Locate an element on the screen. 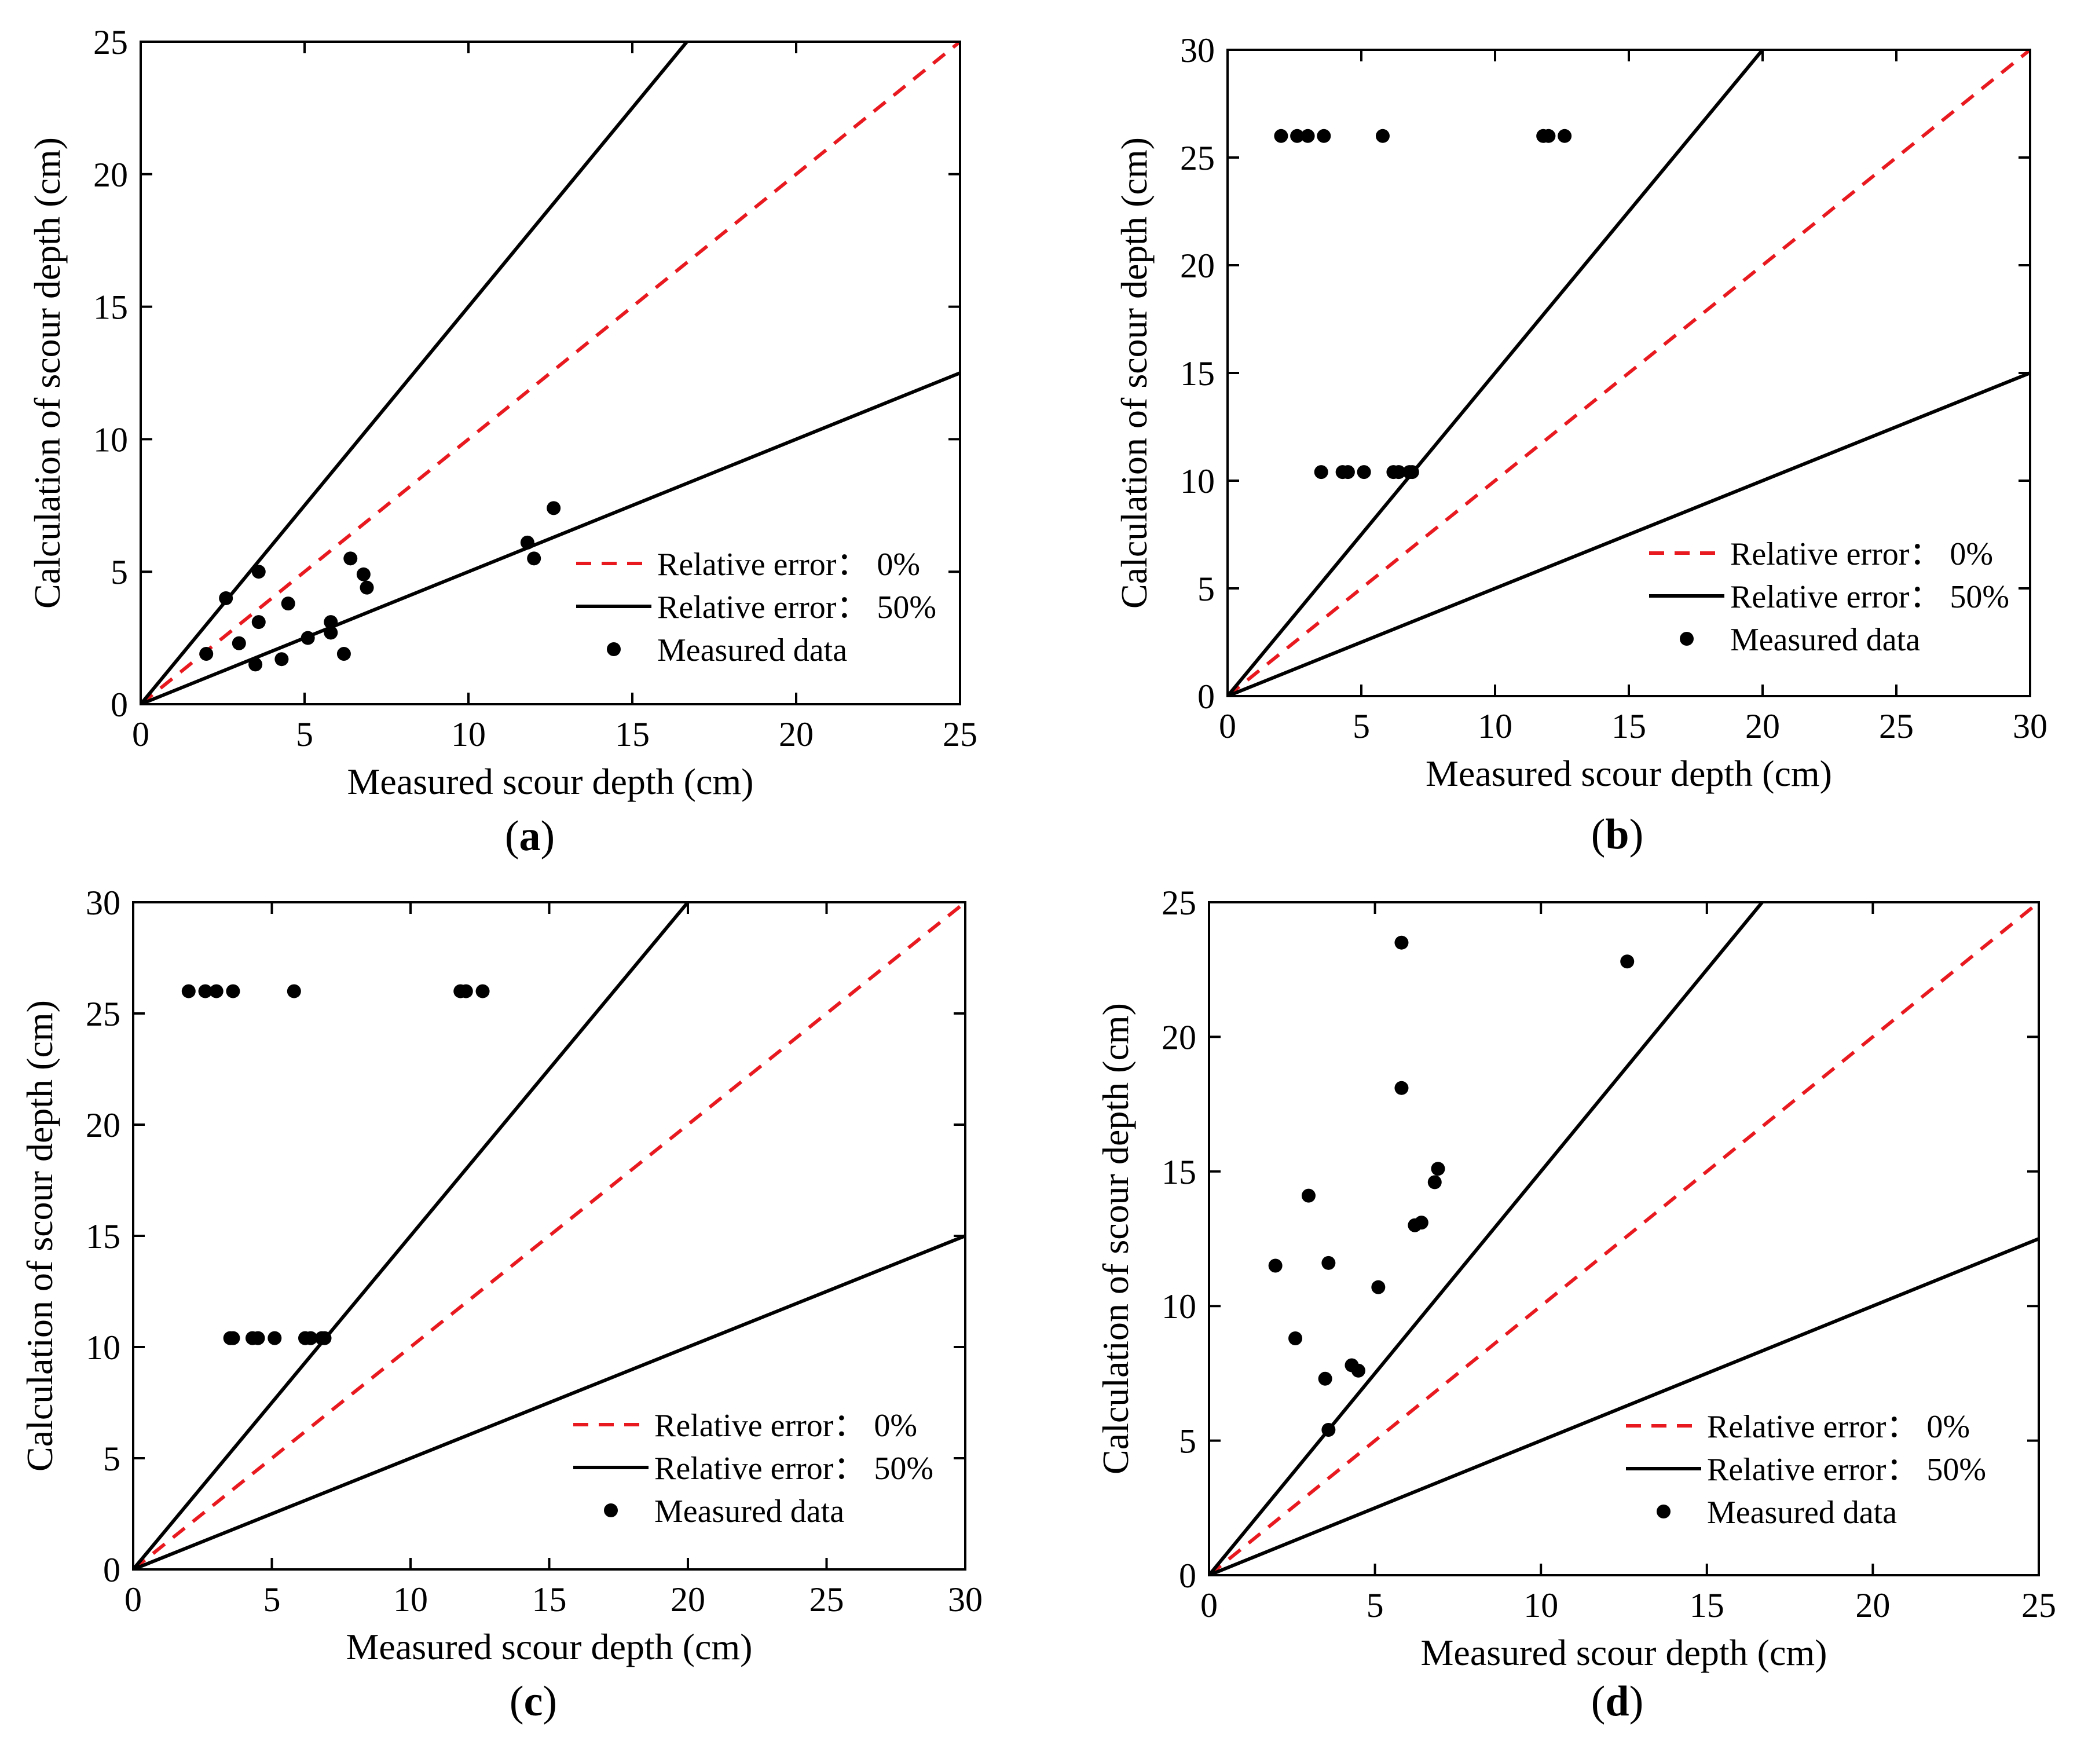 This screenshot has height=1764, width=2077. y-tick-label: 30 is located at coordinates (103, 903).